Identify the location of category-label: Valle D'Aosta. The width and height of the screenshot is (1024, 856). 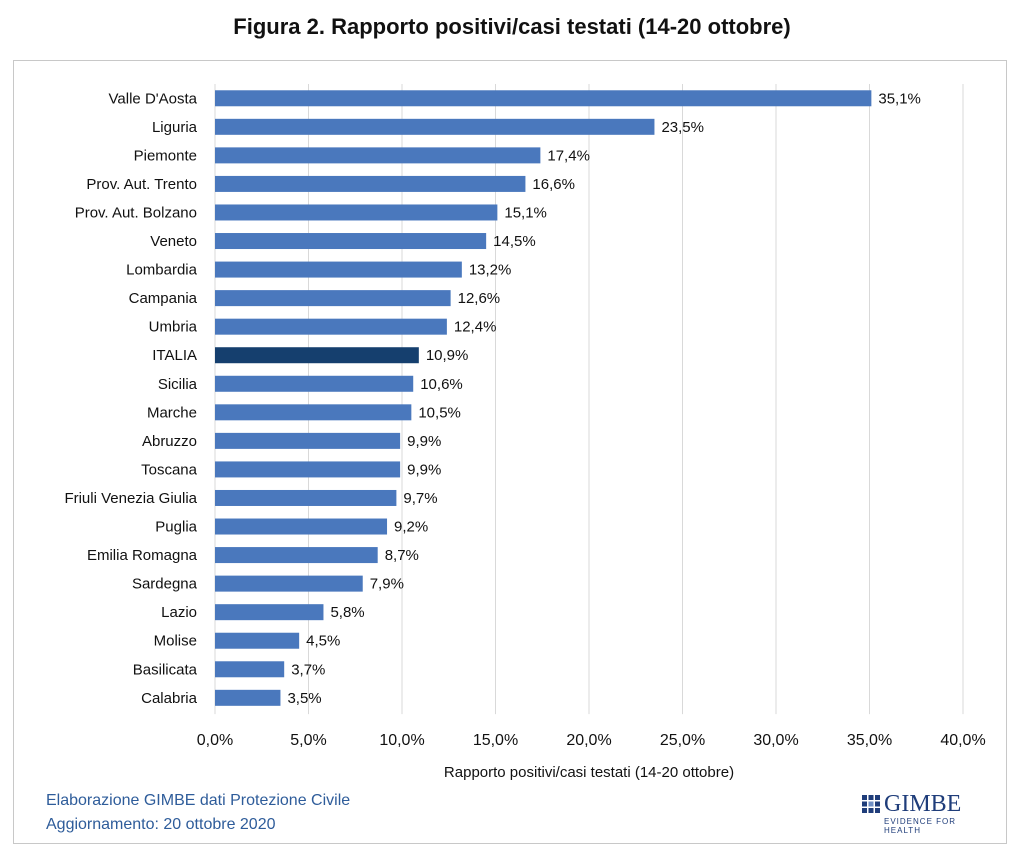
(153, 98).